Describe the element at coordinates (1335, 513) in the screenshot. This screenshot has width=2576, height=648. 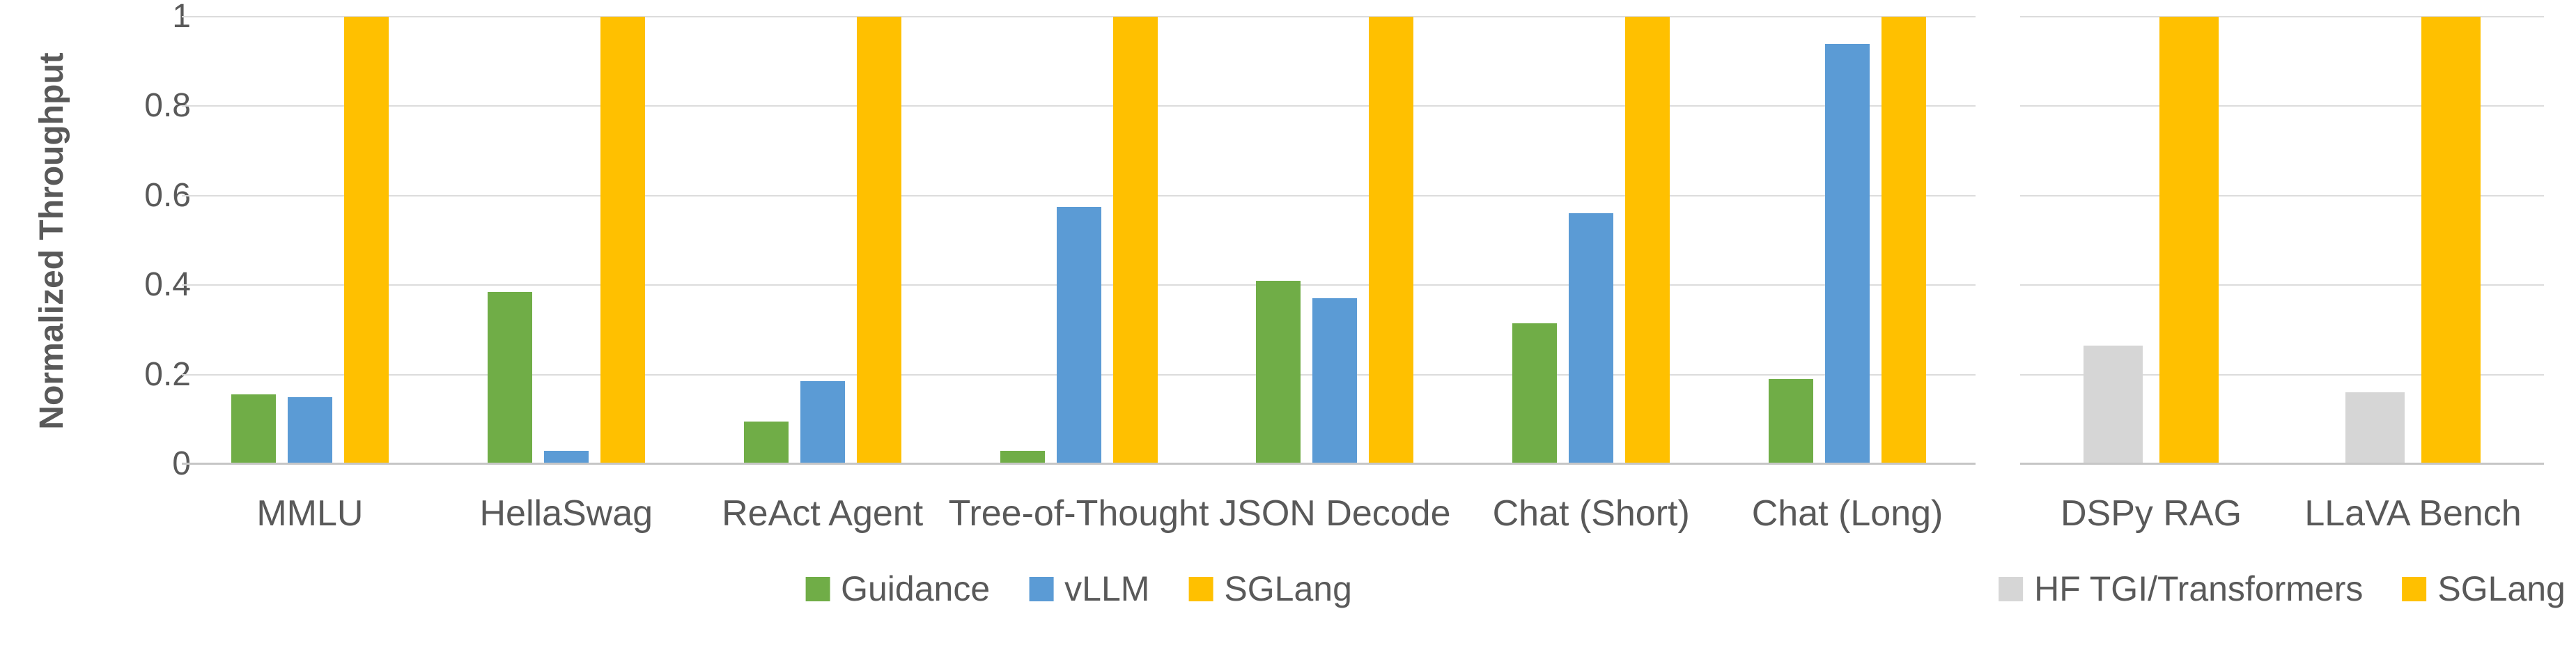
I see `category-label-json-decode: JSON Decode` at that location.